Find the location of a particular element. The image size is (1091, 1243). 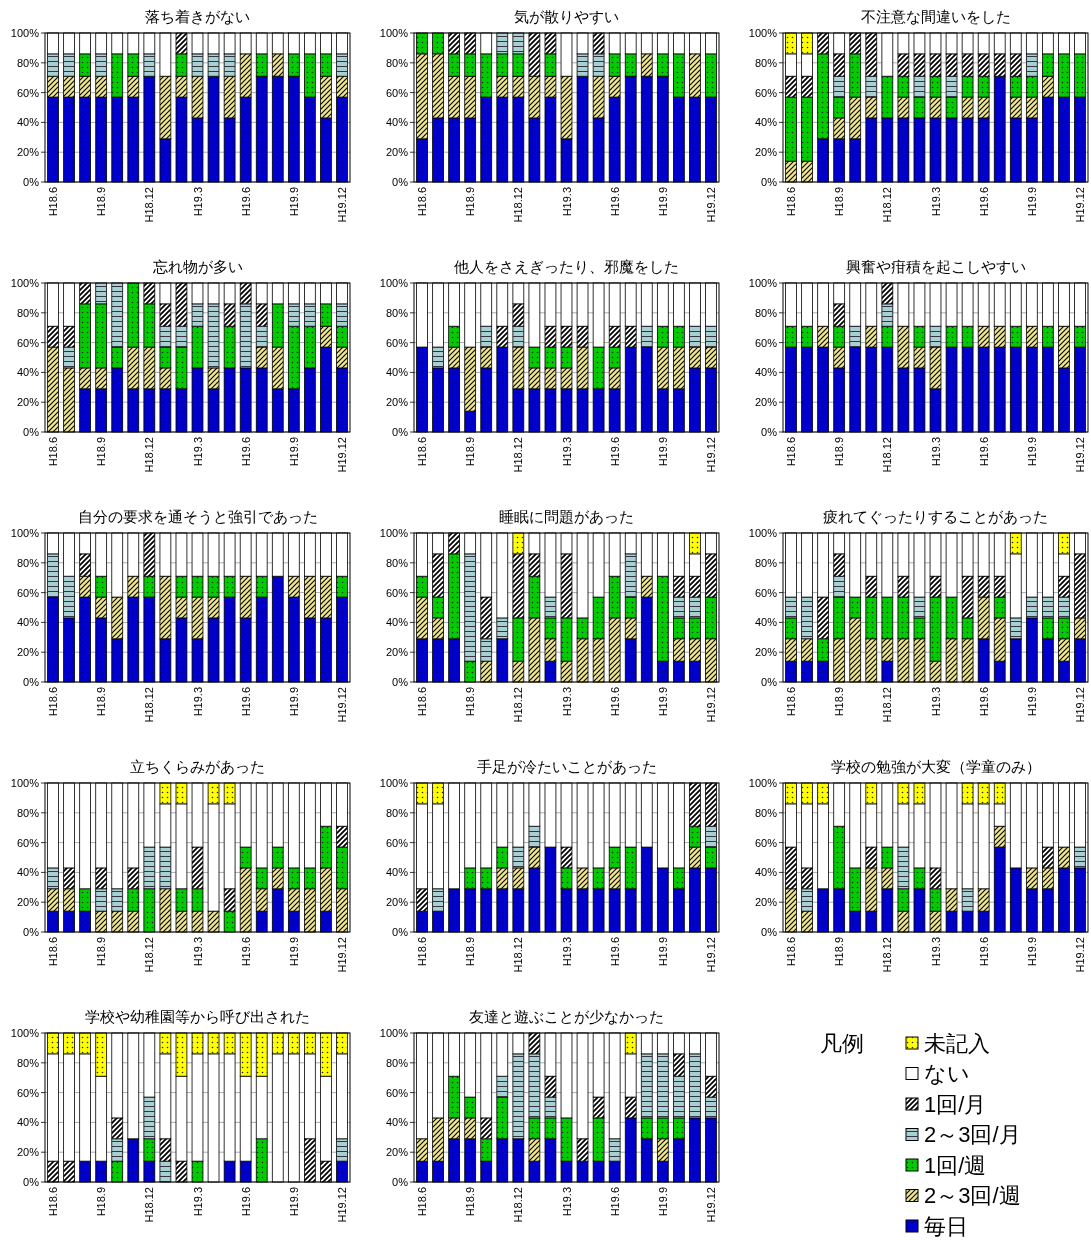

chart-title: 手足が冷たいことがあった is located at coordinates (566, 766).